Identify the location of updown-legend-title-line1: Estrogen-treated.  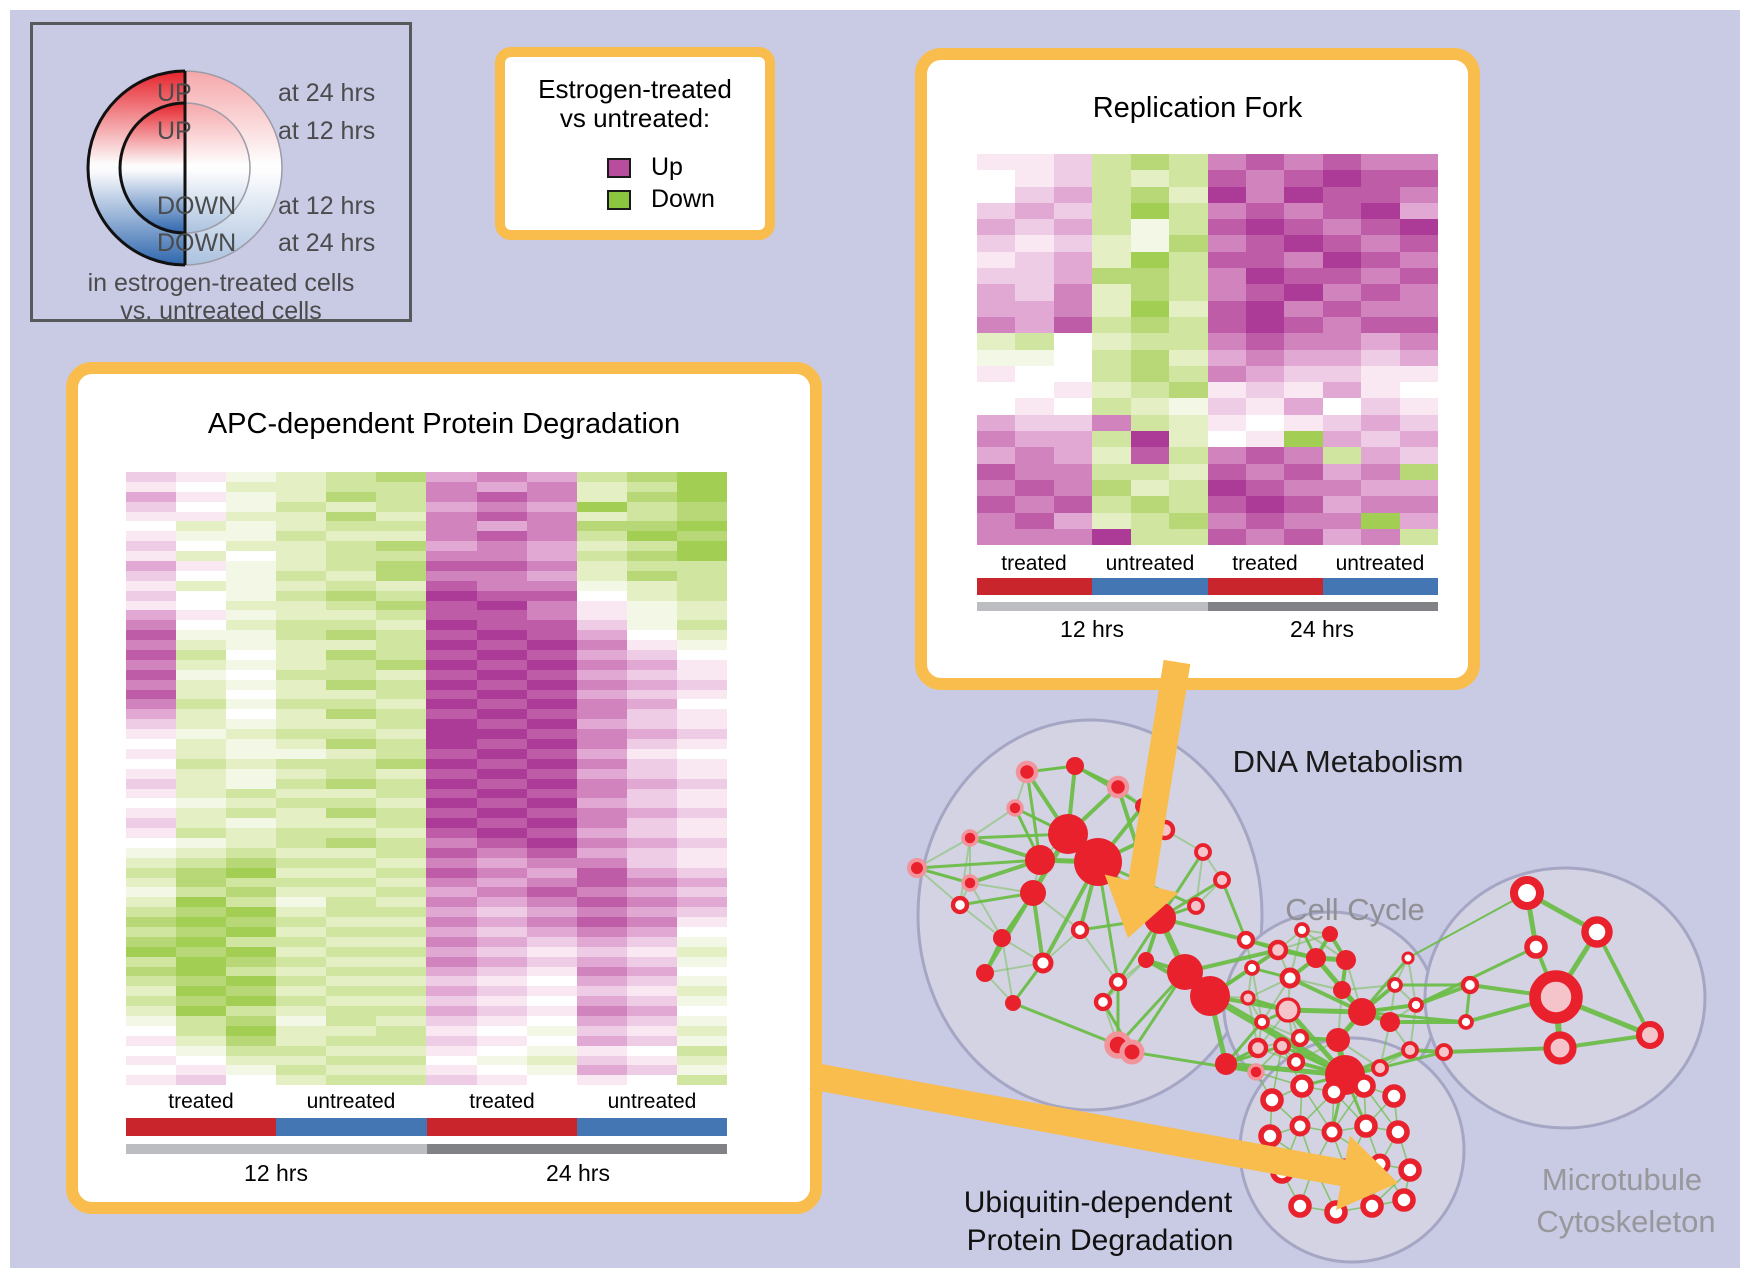
(635, 89).